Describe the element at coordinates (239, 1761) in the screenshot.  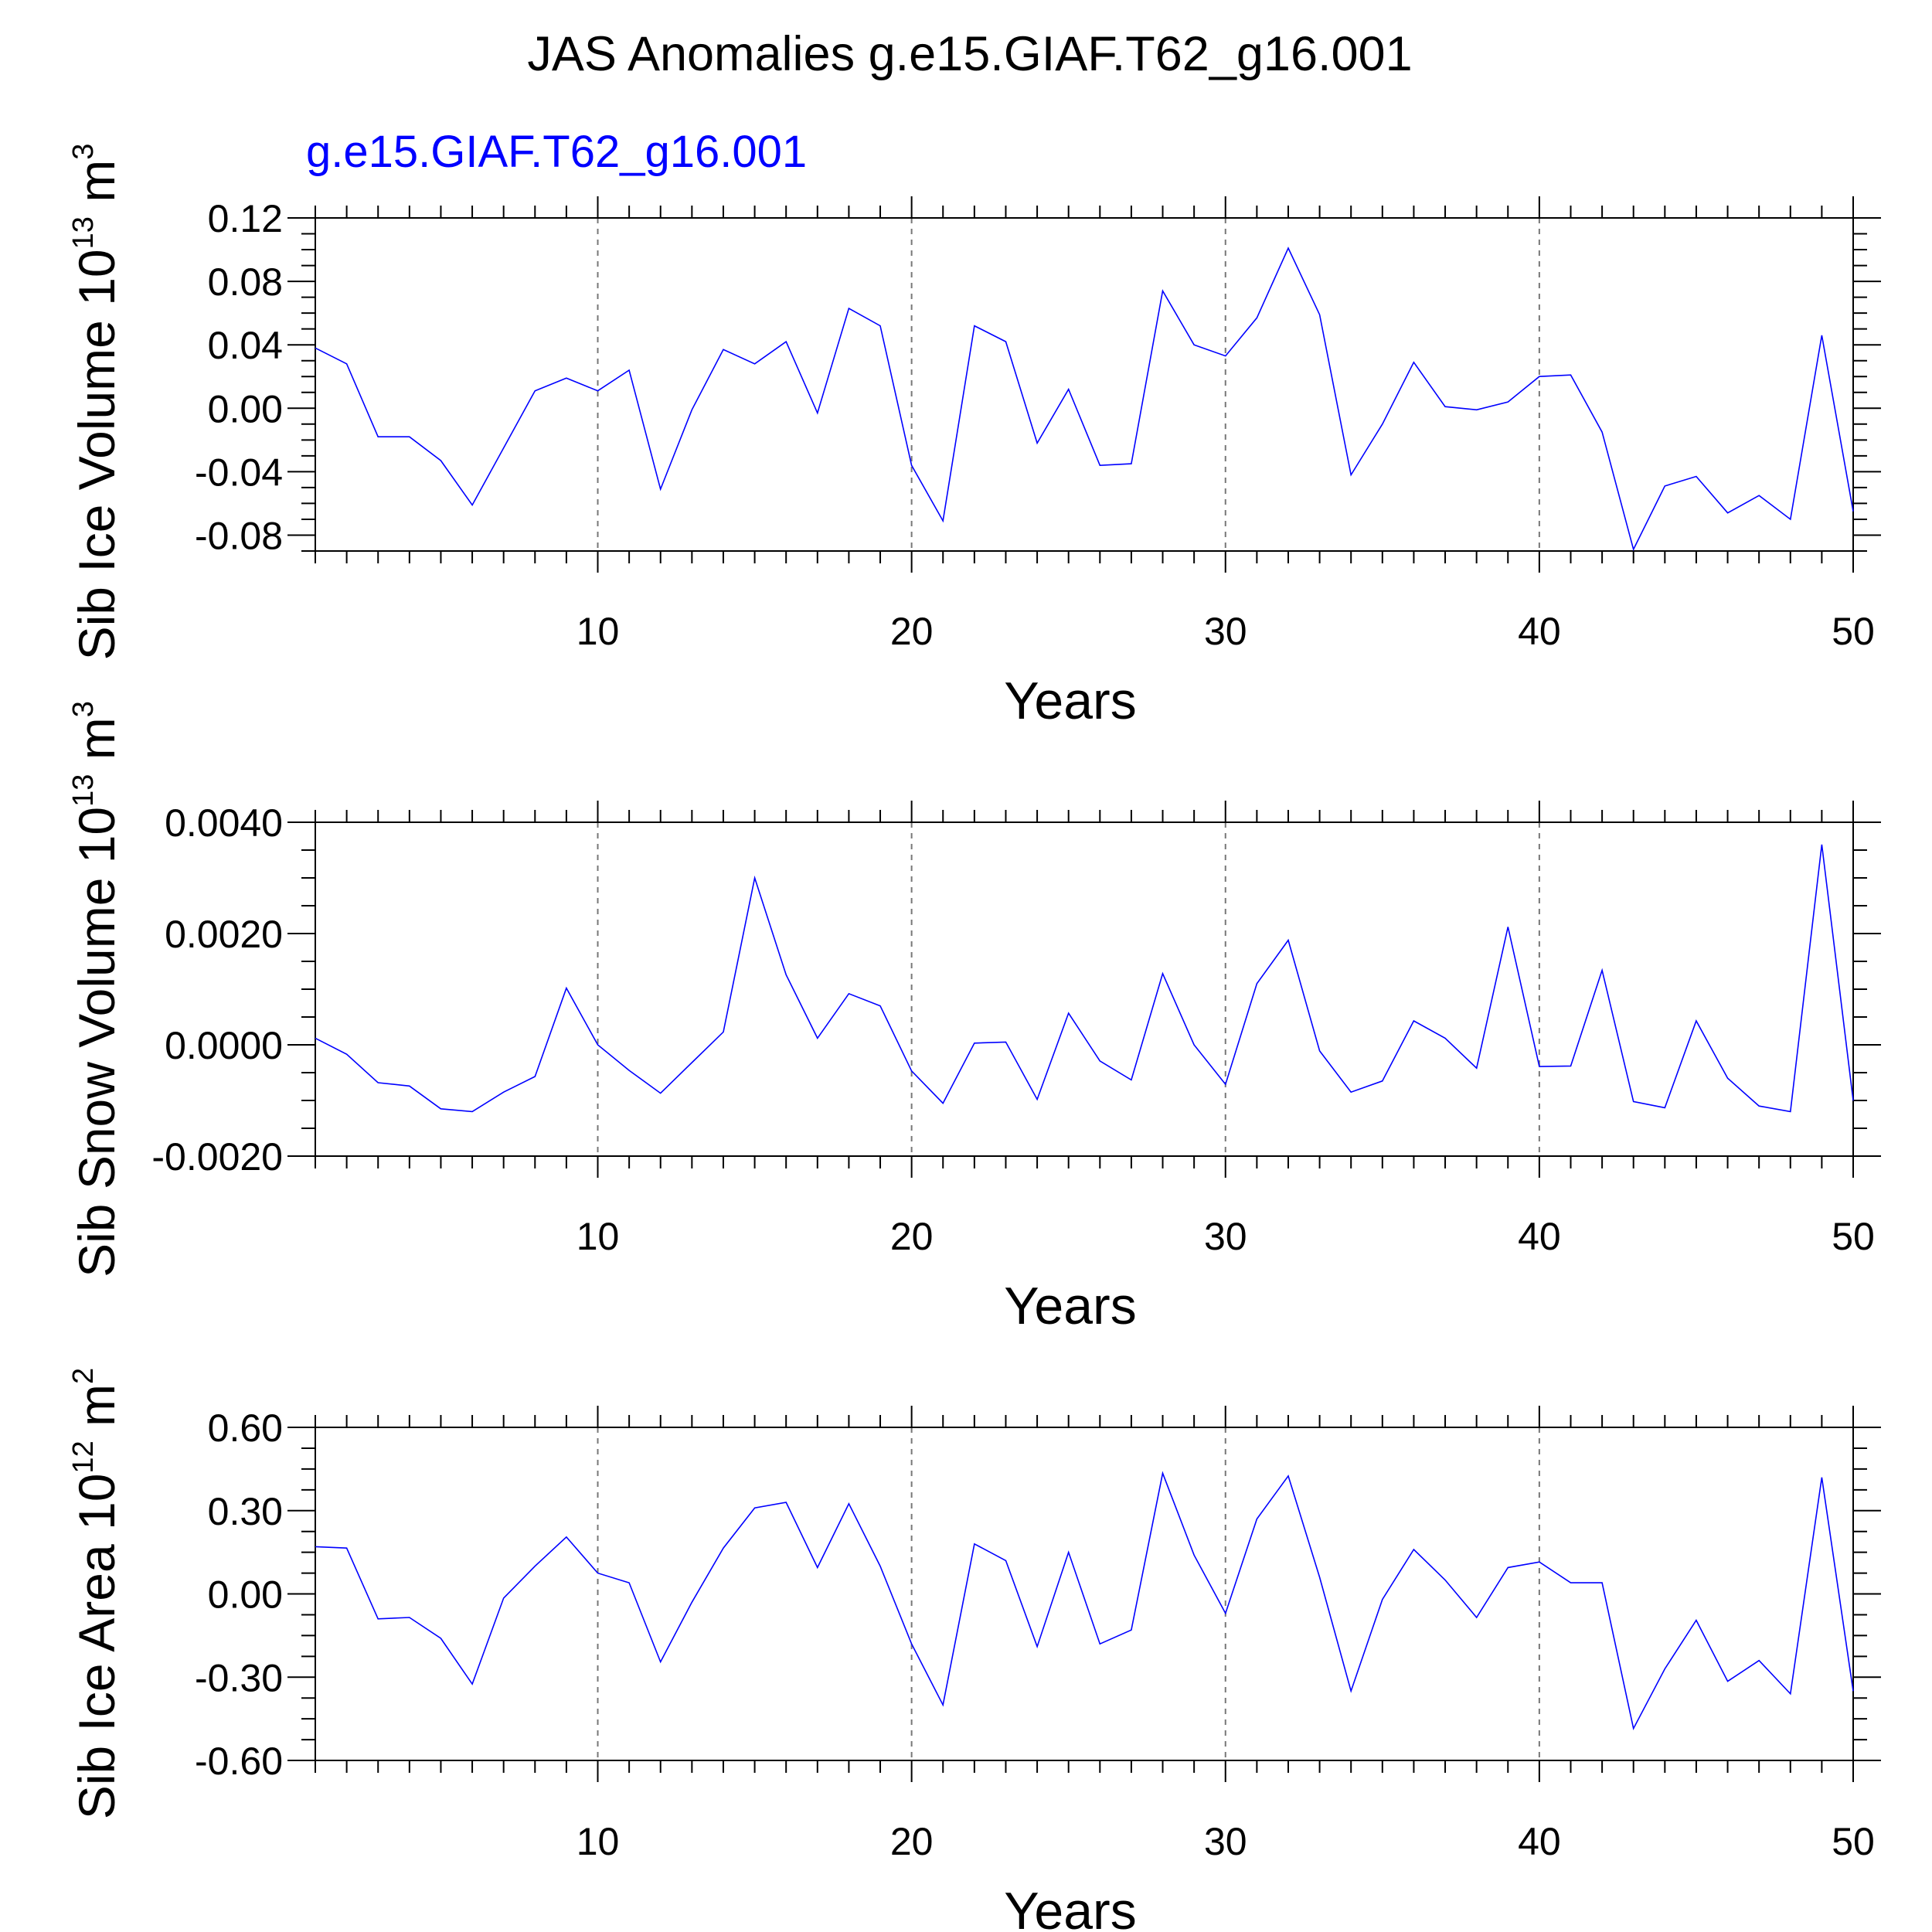
I see `y-tick-label: -0.60` at that location.